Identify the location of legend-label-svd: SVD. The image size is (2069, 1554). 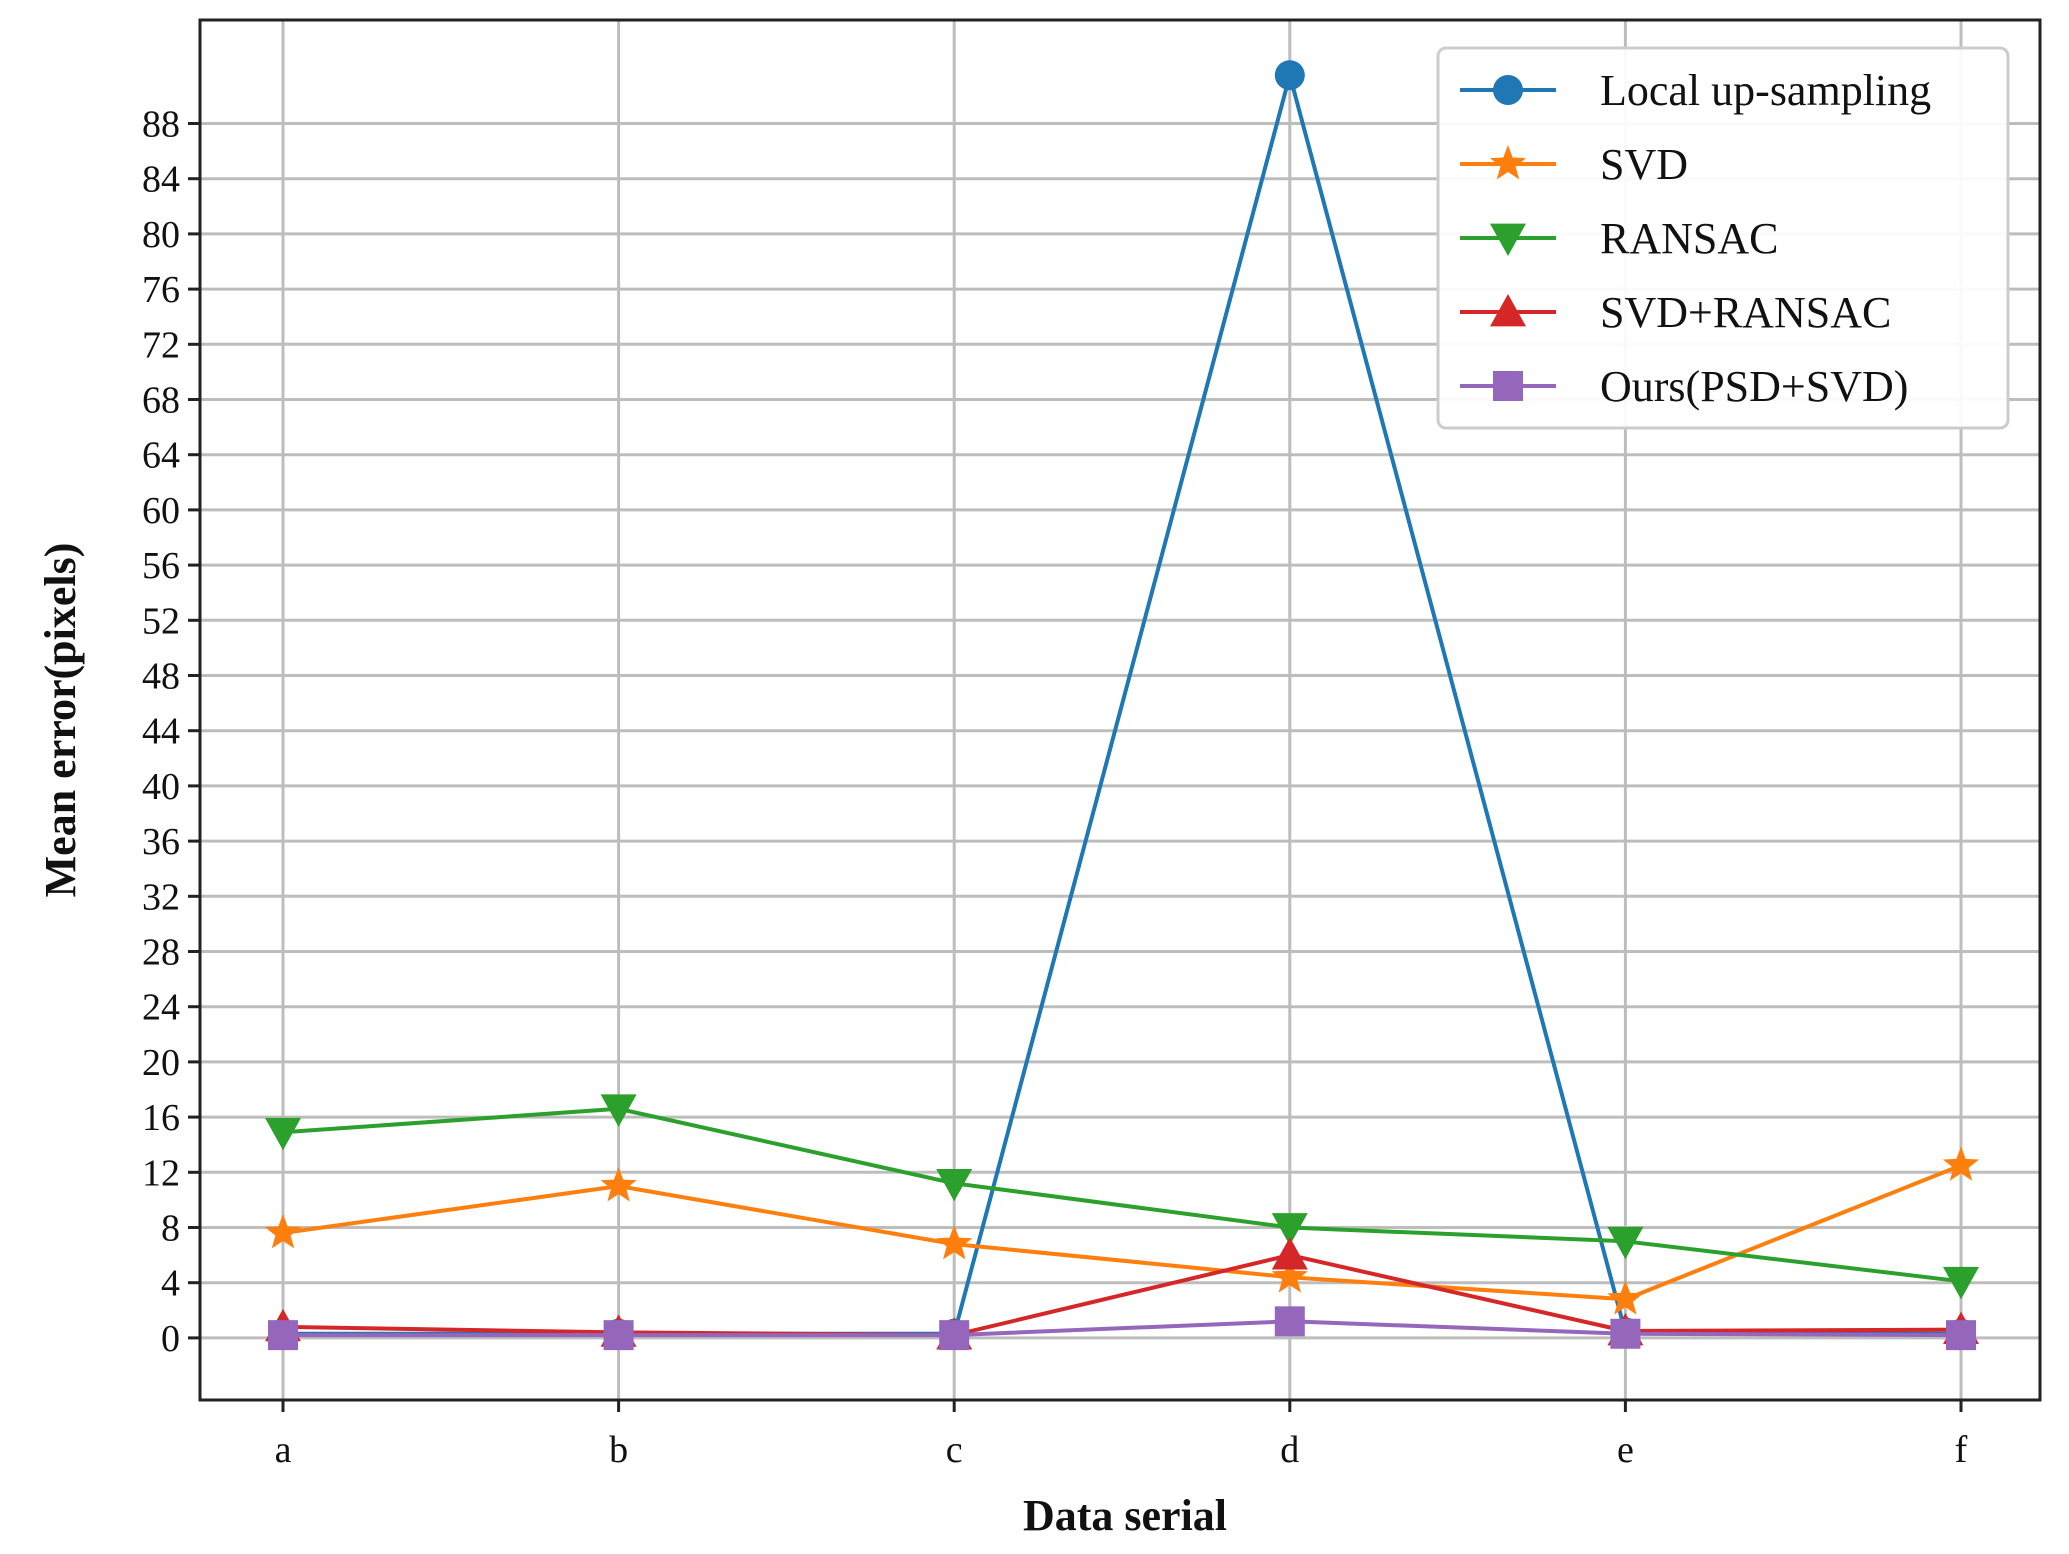
(1644, 164).